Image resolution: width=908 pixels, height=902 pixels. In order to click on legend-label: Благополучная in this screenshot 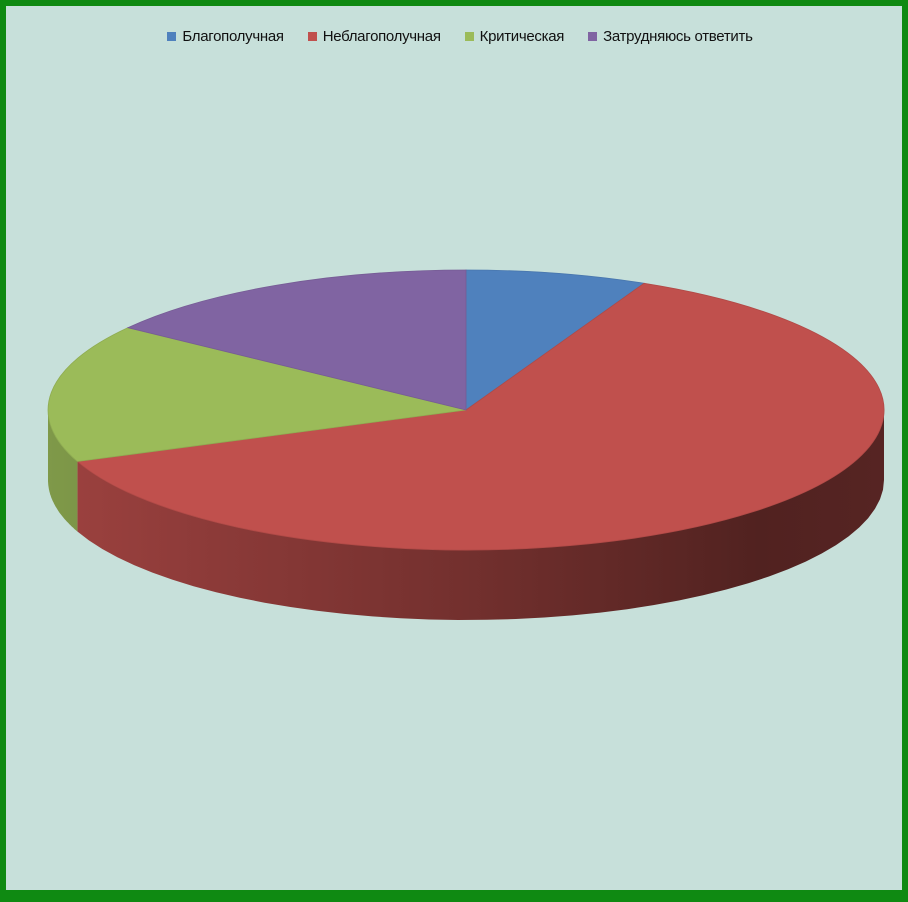, I will do `click(233, 36)`.